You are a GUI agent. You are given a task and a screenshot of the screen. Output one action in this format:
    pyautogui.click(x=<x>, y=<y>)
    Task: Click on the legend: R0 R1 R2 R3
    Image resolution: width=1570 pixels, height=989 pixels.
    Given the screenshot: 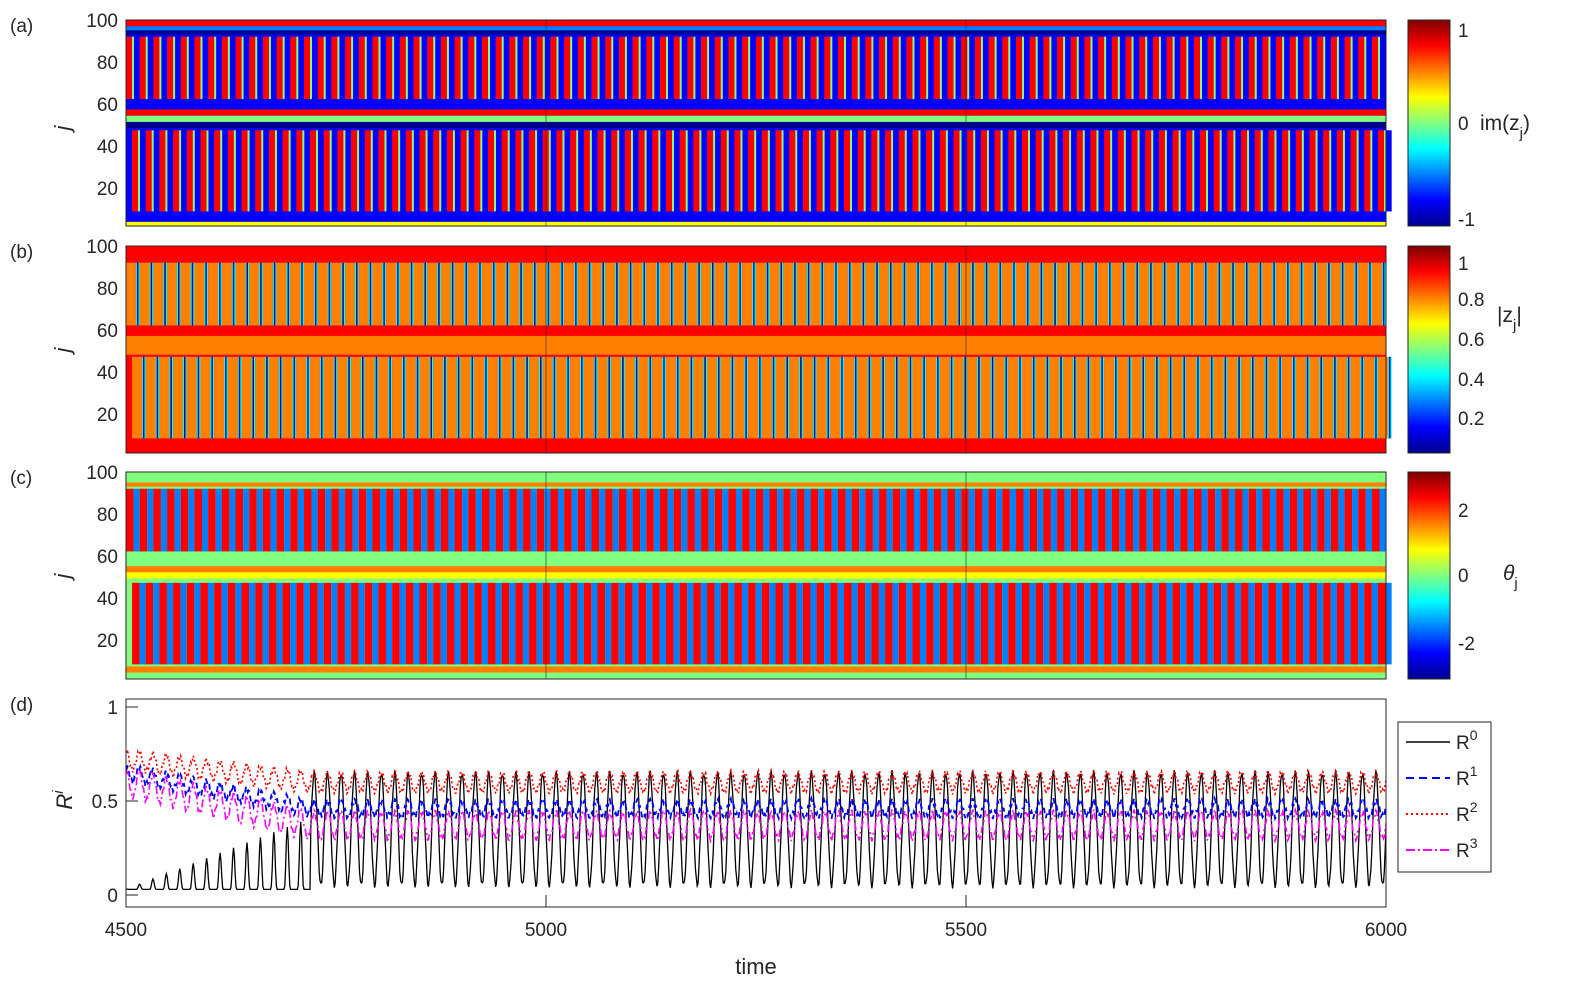 What is the action you would take?
    pyautogui.click(x=1444, y=797)
    